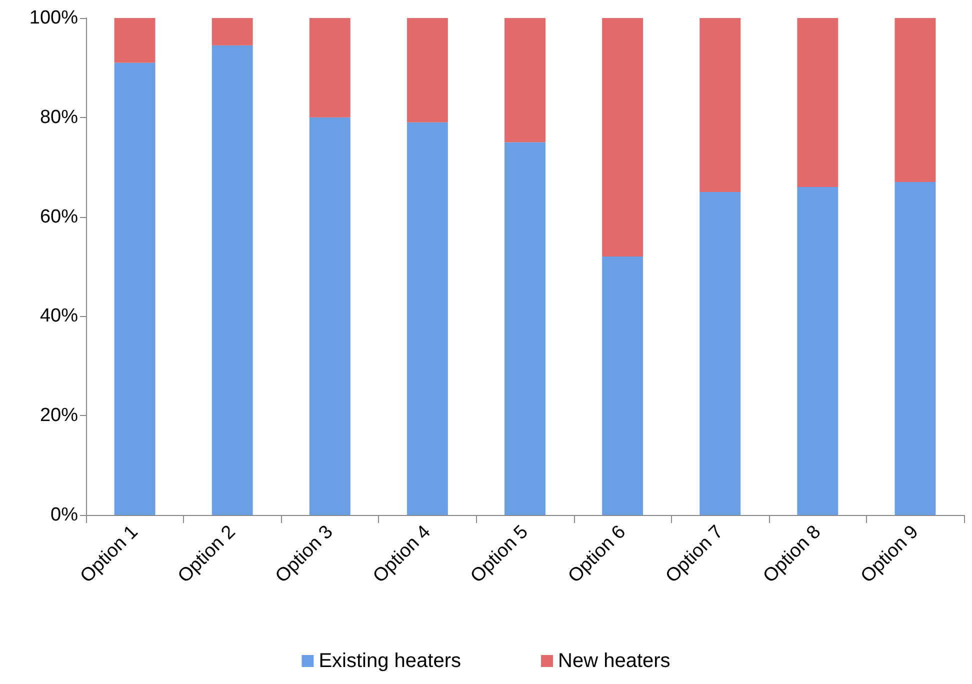 This screenshot has width=972, height=684. Describe the element at coordinates (59, 117) in the screenshot. I see `y-tick-label: 80%` at that location.